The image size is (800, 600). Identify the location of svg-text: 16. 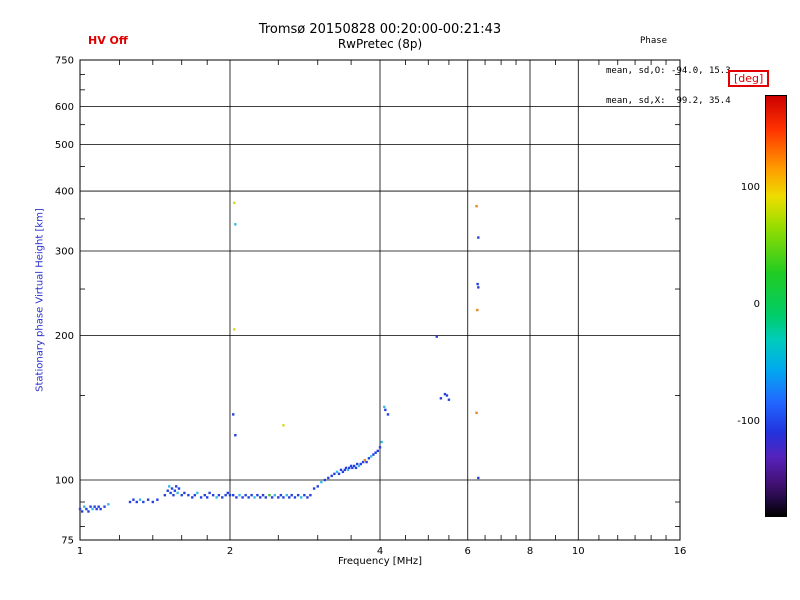
(680, 551).